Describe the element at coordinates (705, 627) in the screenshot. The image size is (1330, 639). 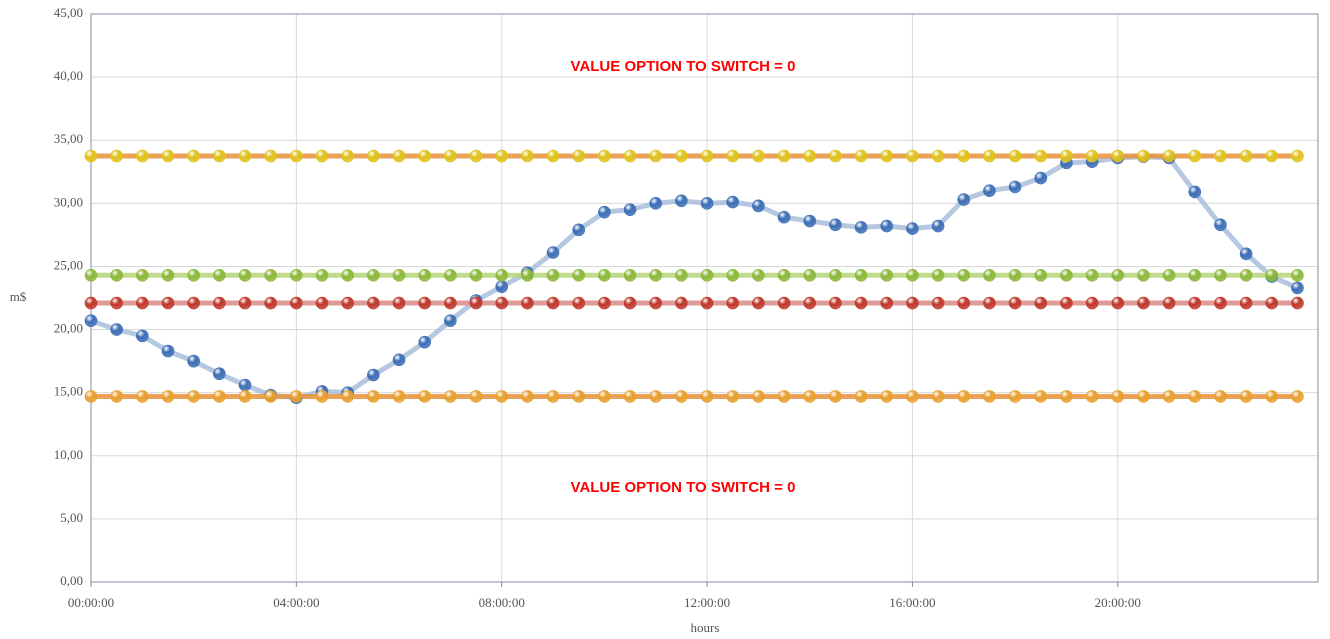
I see `x-axis-label: hours` at that location.